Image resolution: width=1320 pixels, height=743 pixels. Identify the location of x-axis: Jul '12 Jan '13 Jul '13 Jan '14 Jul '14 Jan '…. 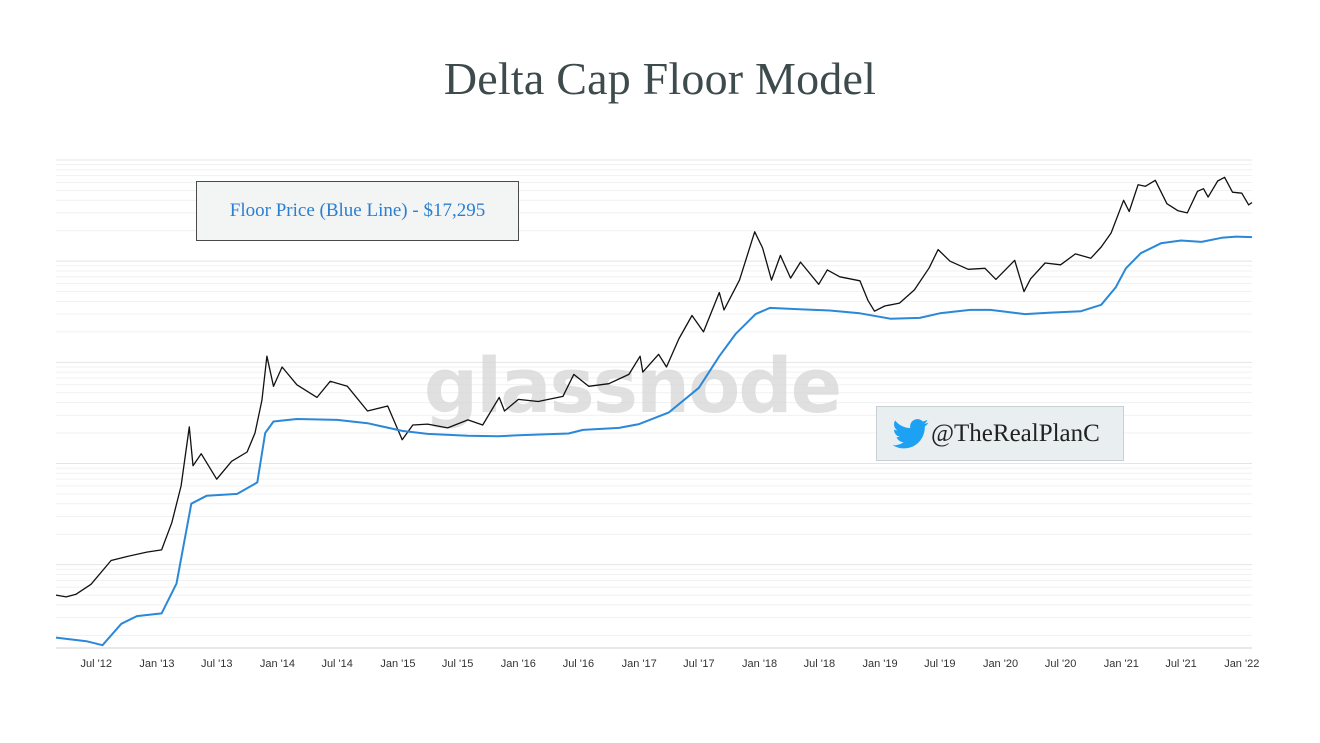
(670, 664).